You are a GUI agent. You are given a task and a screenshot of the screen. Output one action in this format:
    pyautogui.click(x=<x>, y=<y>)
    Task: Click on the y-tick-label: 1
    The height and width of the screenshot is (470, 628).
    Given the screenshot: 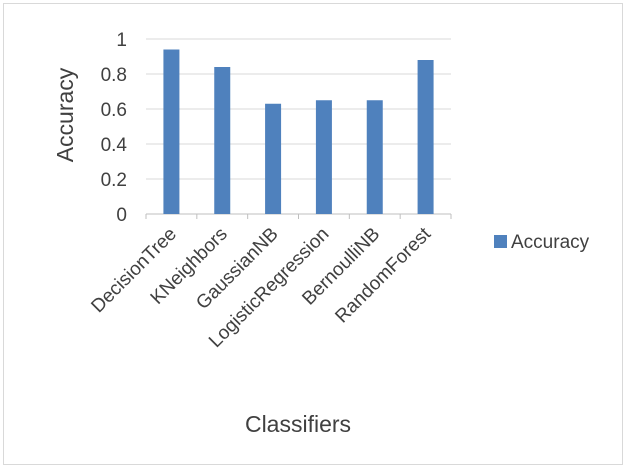 What is the action you would take?
    pyautogui.click(x=121, y=40)
    